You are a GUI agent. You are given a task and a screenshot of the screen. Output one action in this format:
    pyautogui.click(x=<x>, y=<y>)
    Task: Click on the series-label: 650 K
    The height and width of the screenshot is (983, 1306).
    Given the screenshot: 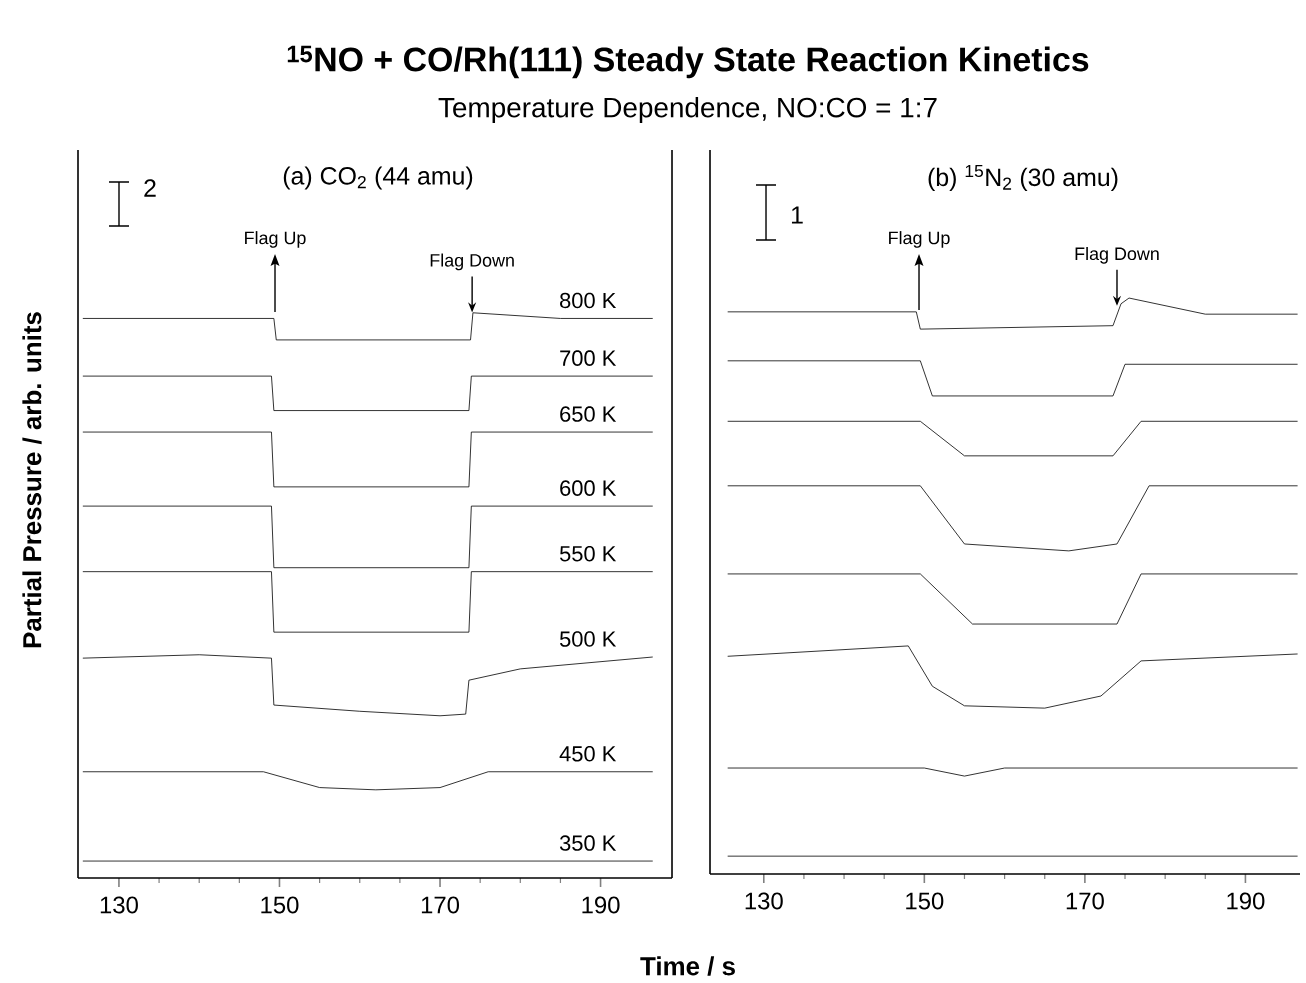 What is the action you would take?
    pyautogui.click(x=588, y=414)
    